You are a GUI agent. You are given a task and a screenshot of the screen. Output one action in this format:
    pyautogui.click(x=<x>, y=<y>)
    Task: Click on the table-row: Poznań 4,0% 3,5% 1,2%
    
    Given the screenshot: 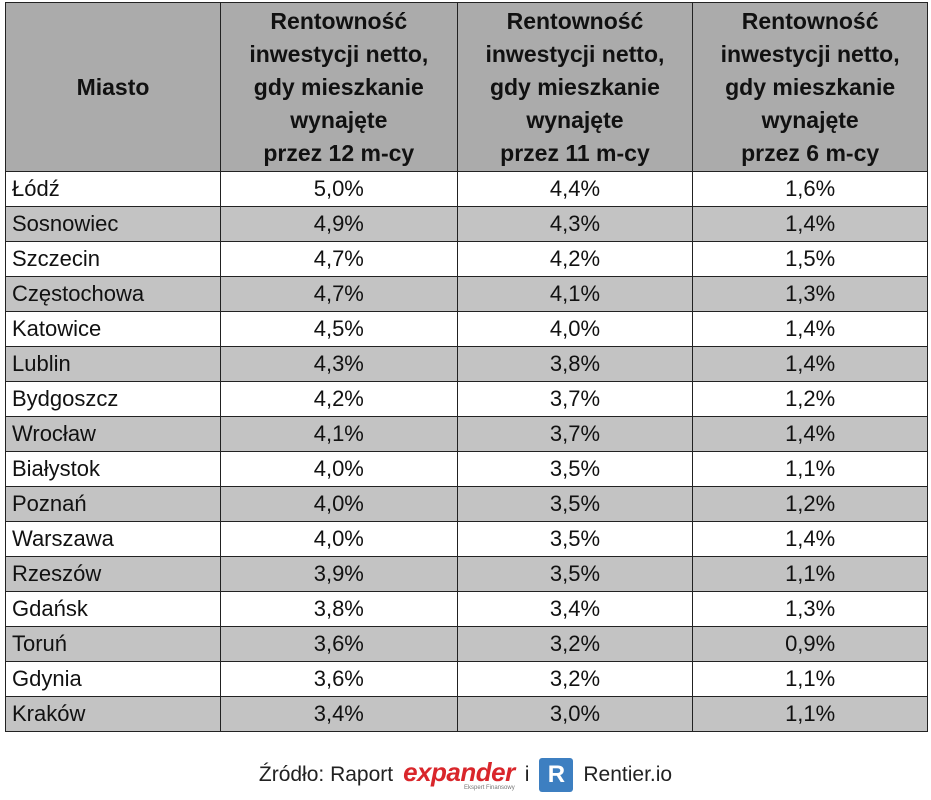 What is the action you would take?
    pyautogui.click(x=466, y=504)
    